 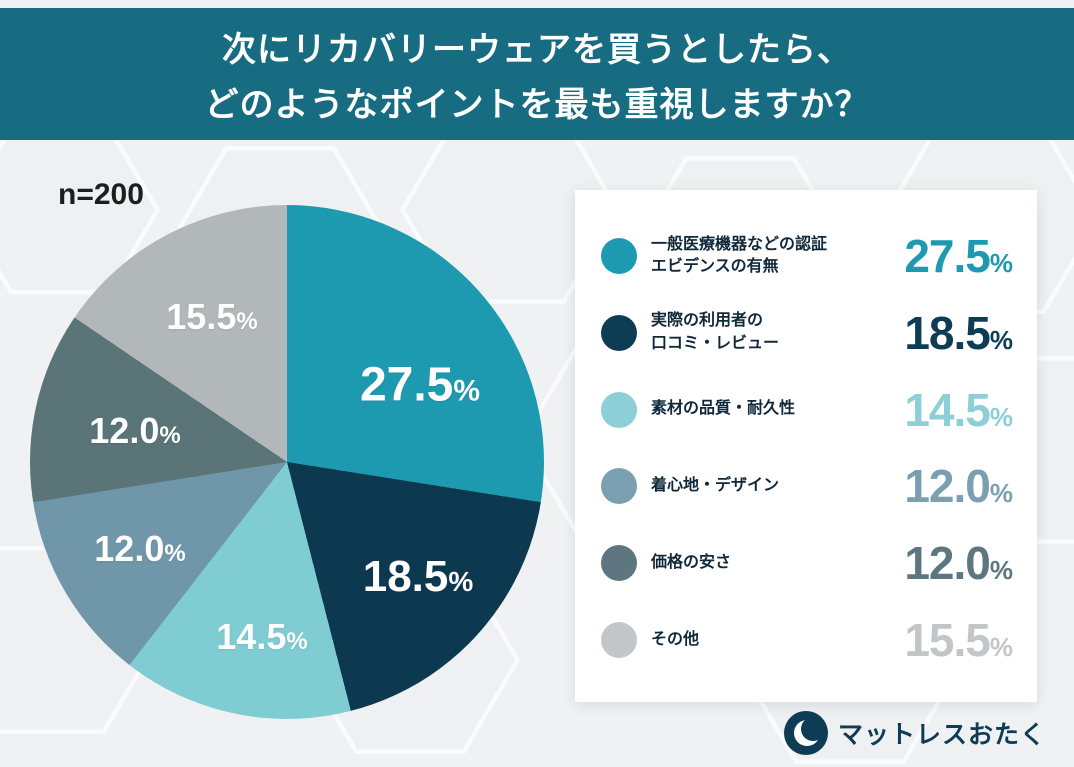 I want to click on sample-size-label: n=200, so click(x=101, y=194).